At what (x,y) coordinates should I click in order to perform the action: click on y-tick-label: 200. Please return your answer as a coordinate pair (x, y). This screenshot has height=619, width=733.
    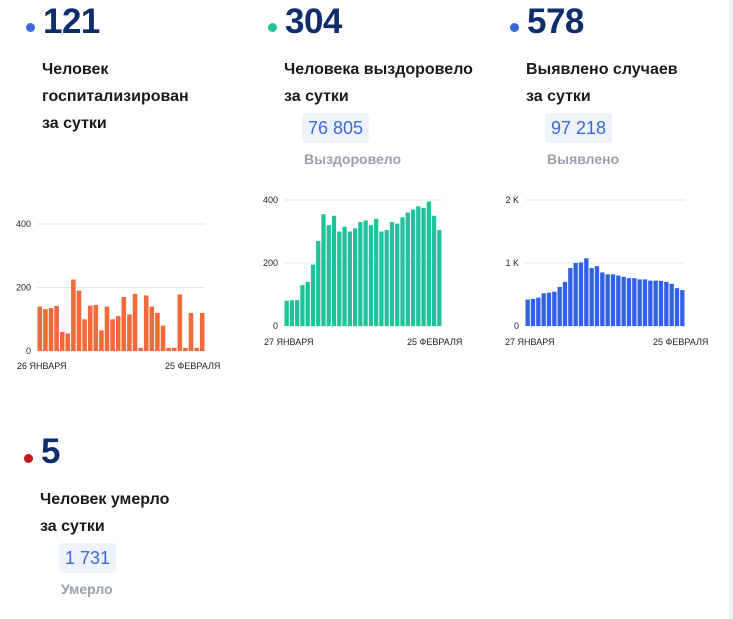
    Looking at the image, I should click on (23, 288).